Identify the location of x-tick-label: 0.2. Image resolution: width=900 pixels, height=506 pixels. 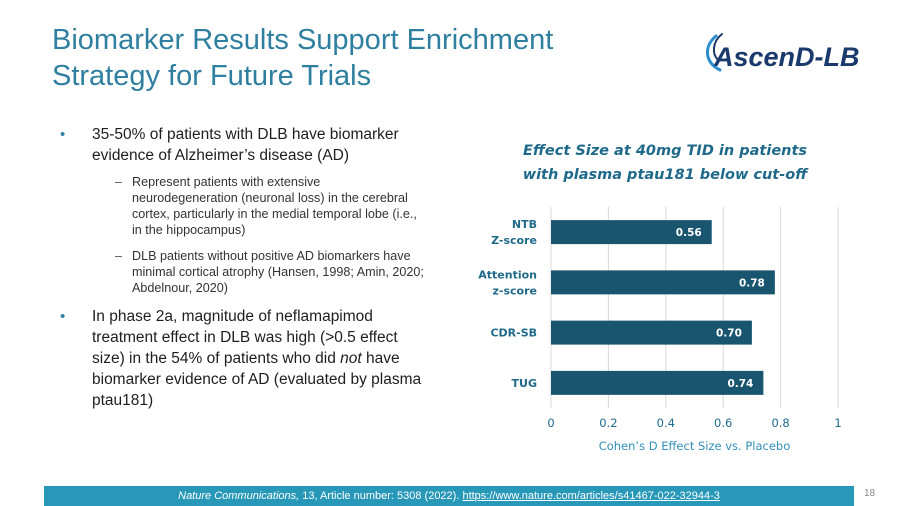
(608, 423).